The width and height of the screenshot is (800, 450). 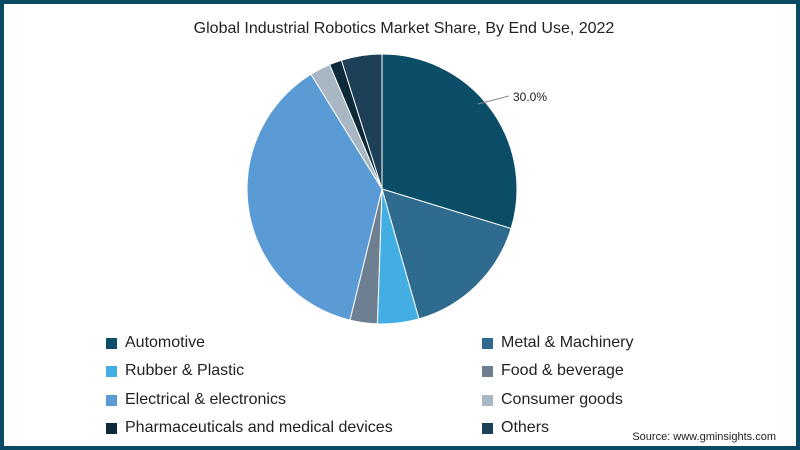 I want to click on legend-label: Others, so click(x=525, y=427).